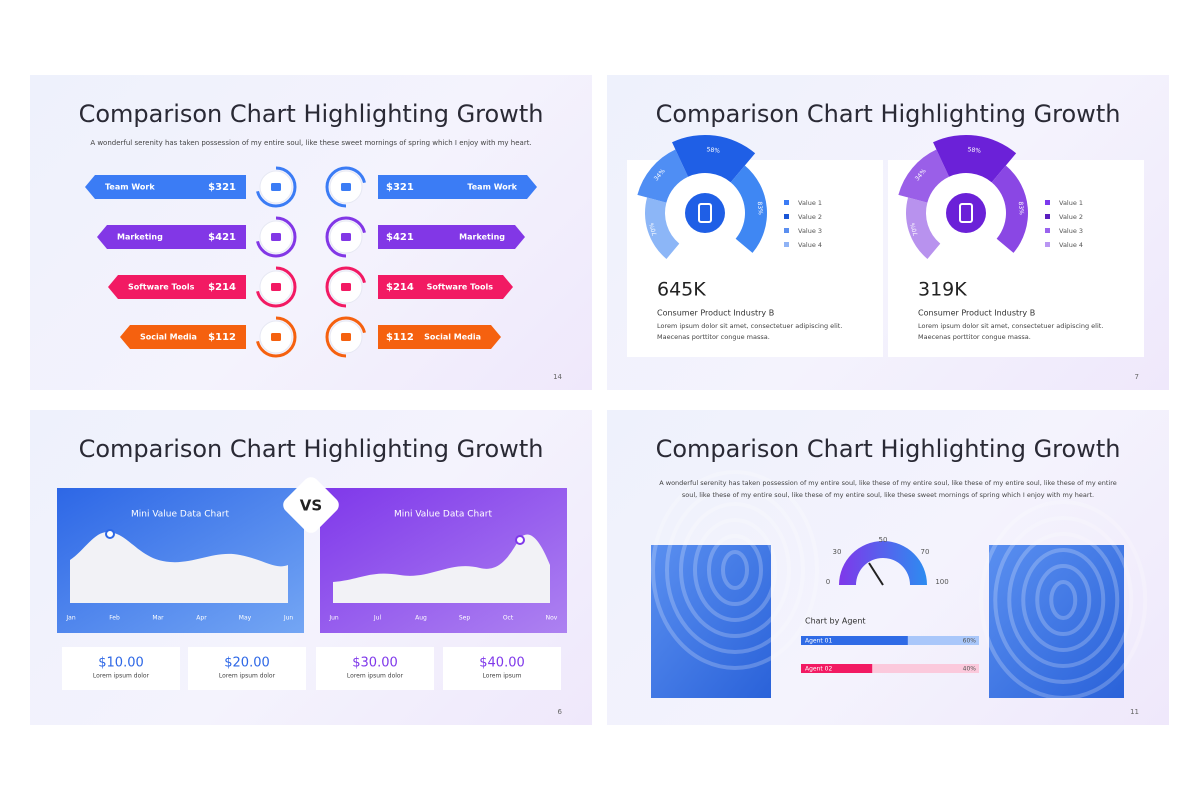  Describe the element at coordinates (1071, 203) in the screenshot. I see `legend-label: Value 1` at that location.